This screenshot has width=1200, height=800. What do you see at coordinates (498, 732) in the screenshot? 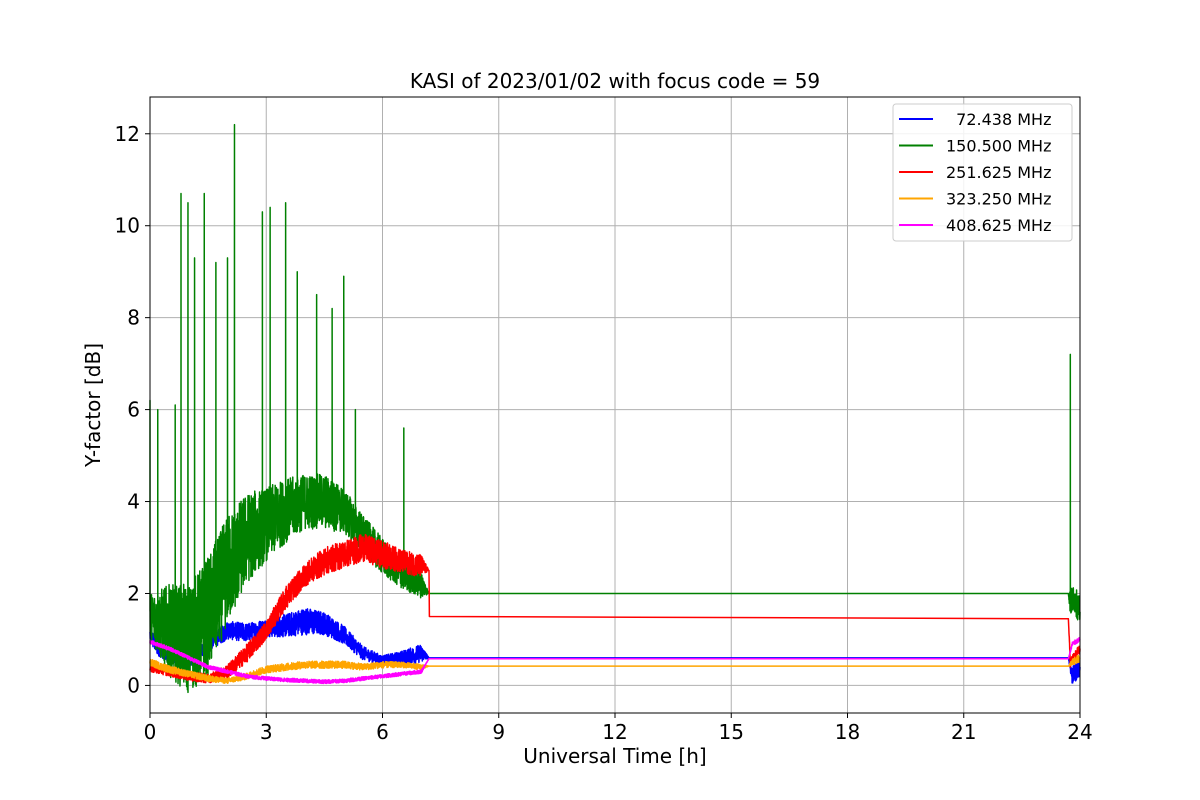
I see `x-tick-label: 9` at bounding box center [498, 732].